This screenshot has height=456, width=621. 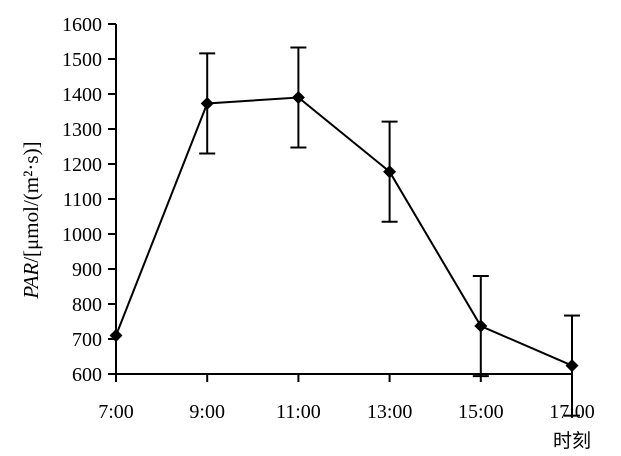 What do you see at coordinates (31, 220) in the screenshot?
I see `y-axis-label: PAR/[μmol/(m²·s)]` at bounding box center [31, 220].